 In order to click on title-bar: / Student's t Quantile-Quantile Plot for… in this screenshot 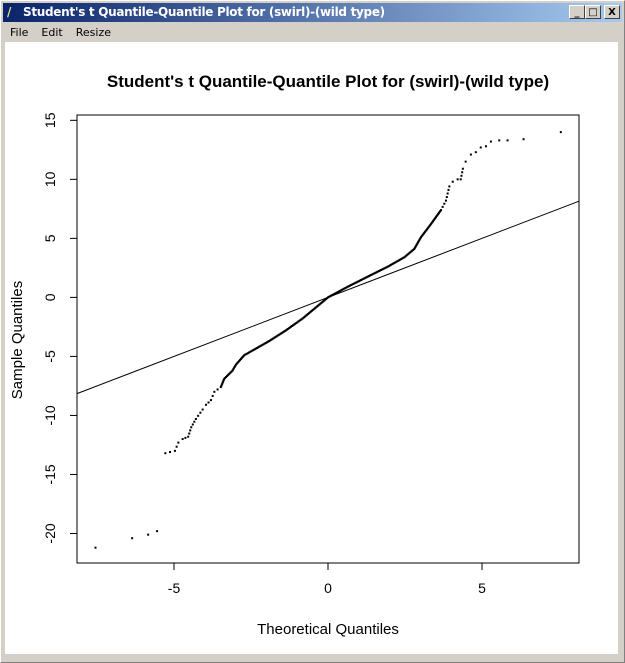, I will do `click(312, 12)`.